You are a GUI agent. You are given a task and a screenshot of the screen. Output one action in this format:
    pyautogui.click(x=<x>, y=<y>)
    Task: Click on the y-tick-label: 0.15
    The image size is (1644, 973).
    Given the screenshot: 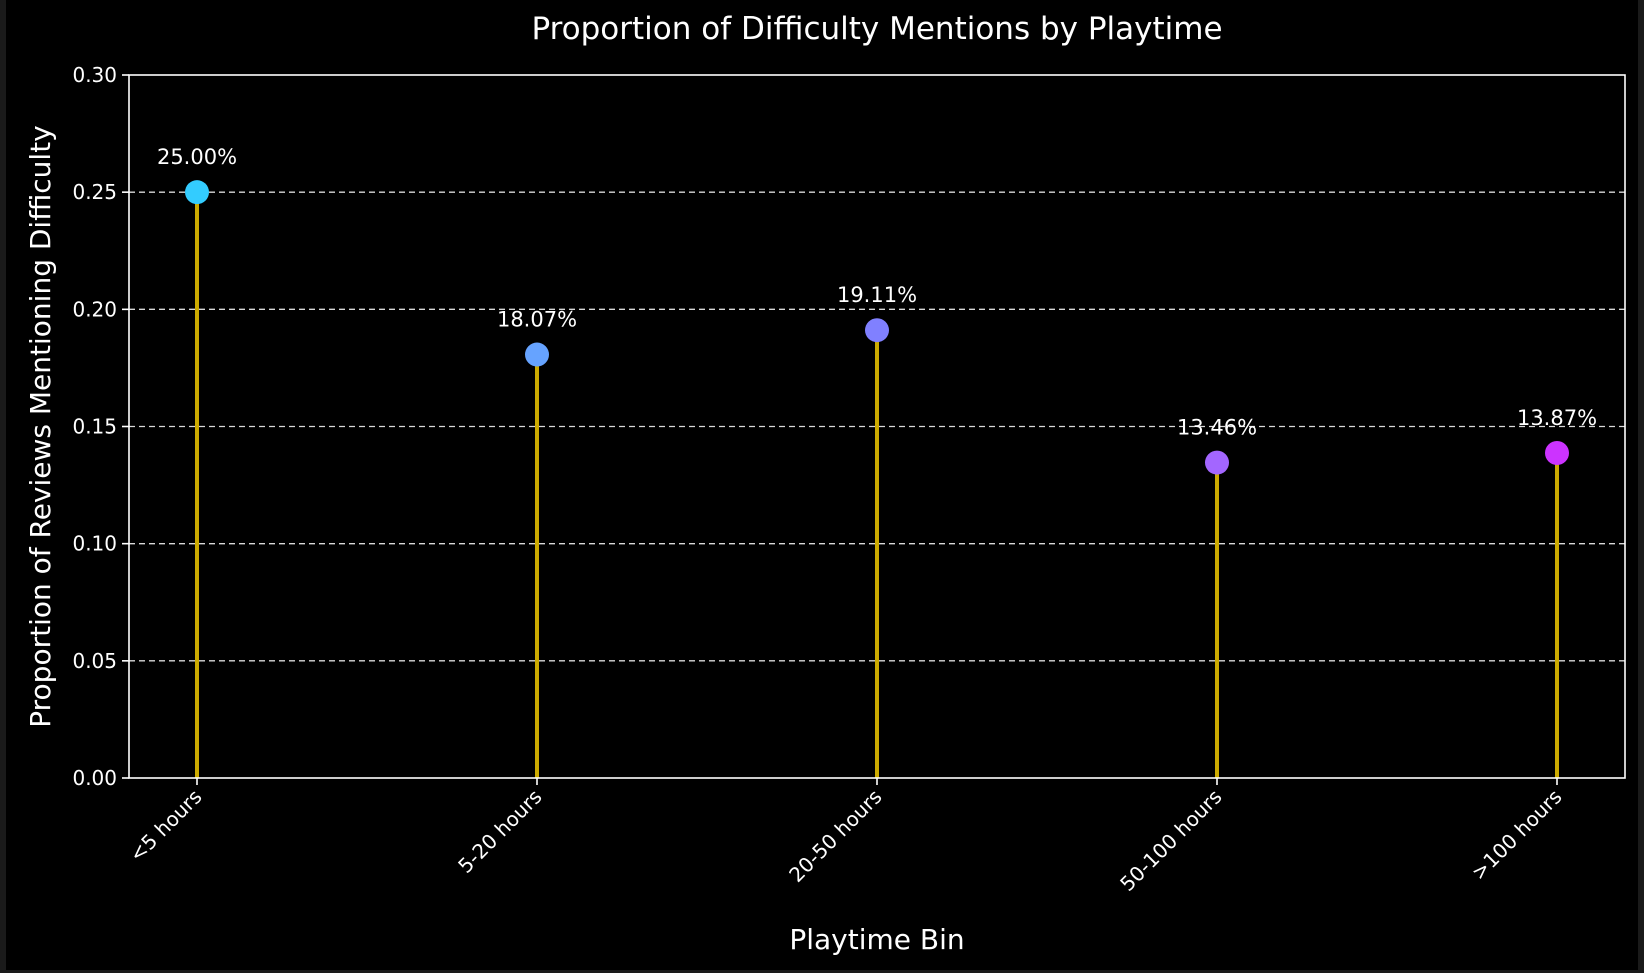 What is the action you would take?
    pyautogui.click(x=94, y=427)
    